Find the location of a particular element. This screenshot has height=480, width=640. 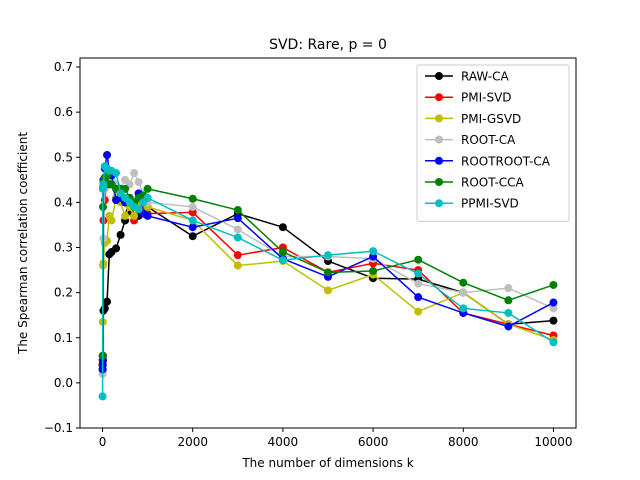

legend-label: PPMI-SVD is located at coordinates (490, 204).